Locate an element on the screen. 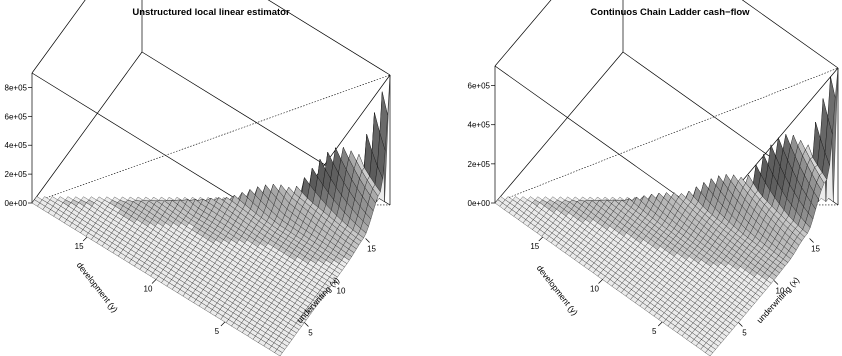  left-plot-title: Unstructured local linear estimator is located at coordinates (211, 12).